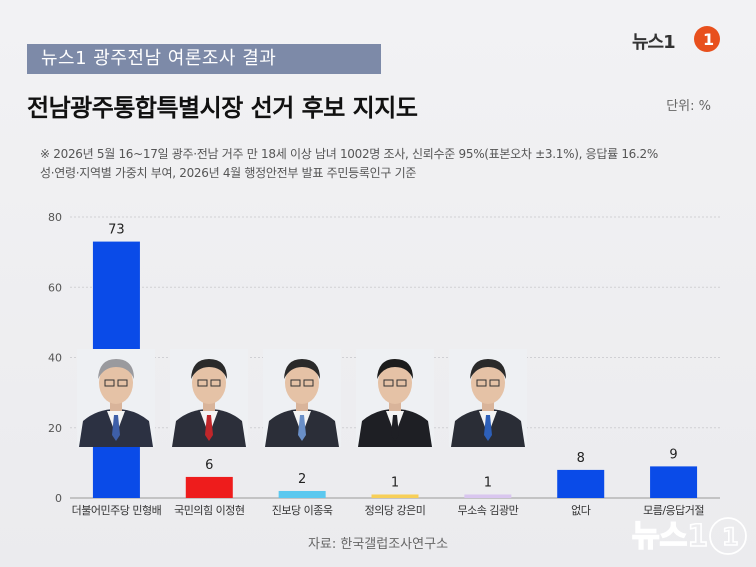 The height and width of the screenshot is (567, 756). What do you see at coordinates (378, 544) in the screenshot?
I see `source-label: 자료: 한국갤럽조사연구소` at bounding box center [378, 544].